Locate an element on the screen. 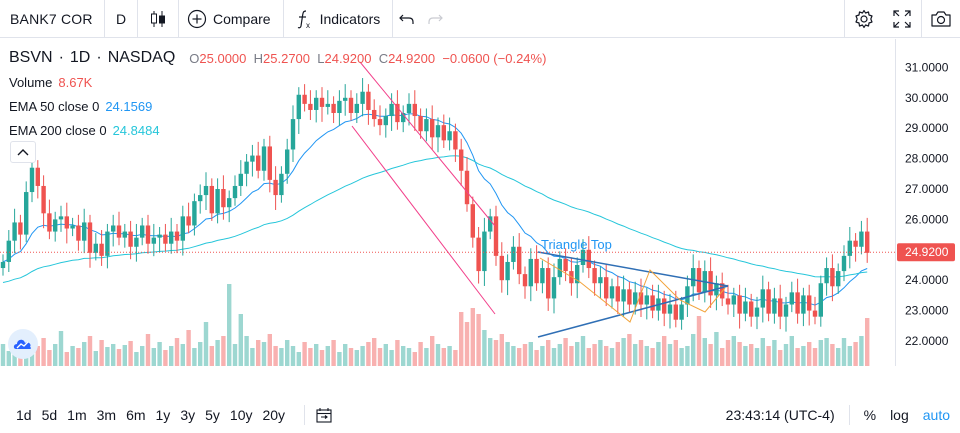  timezone-clock: 23:43:14 (UTC-4) is located at coordinates (780, 415).